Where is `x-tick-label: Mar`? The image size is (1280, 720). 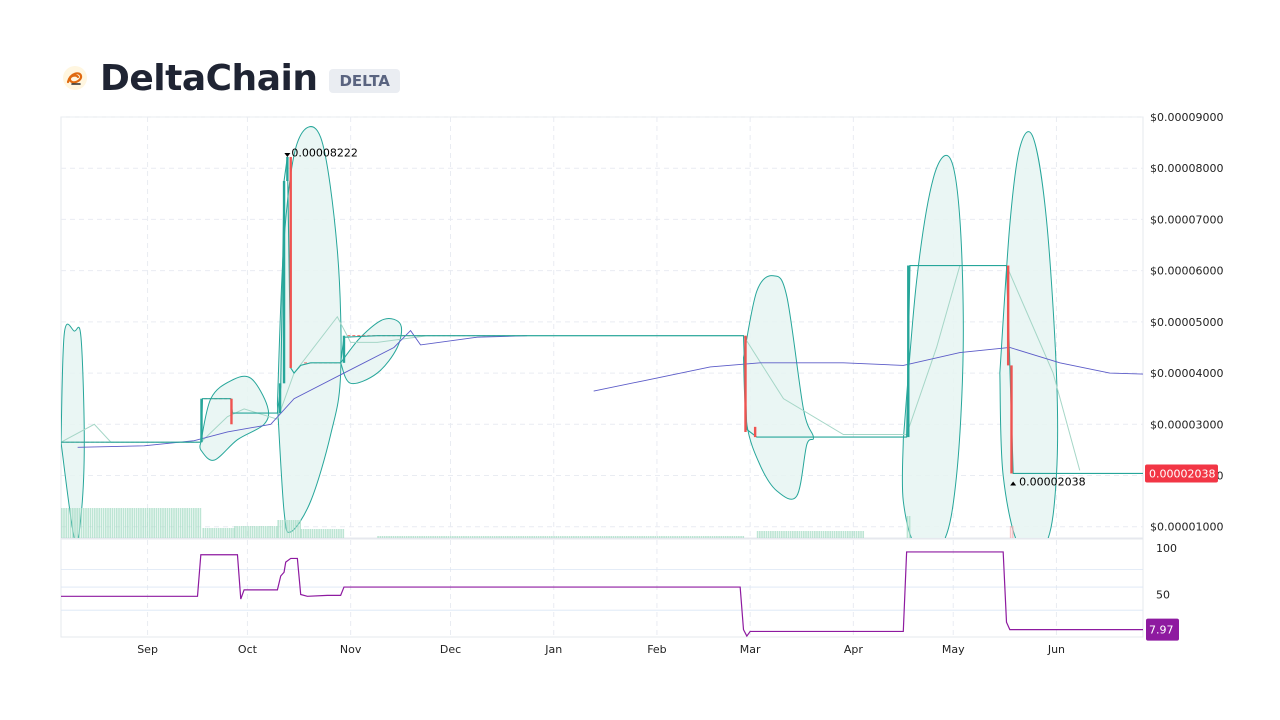
x-tick-label: Mar is located at coordinates (750, 649).